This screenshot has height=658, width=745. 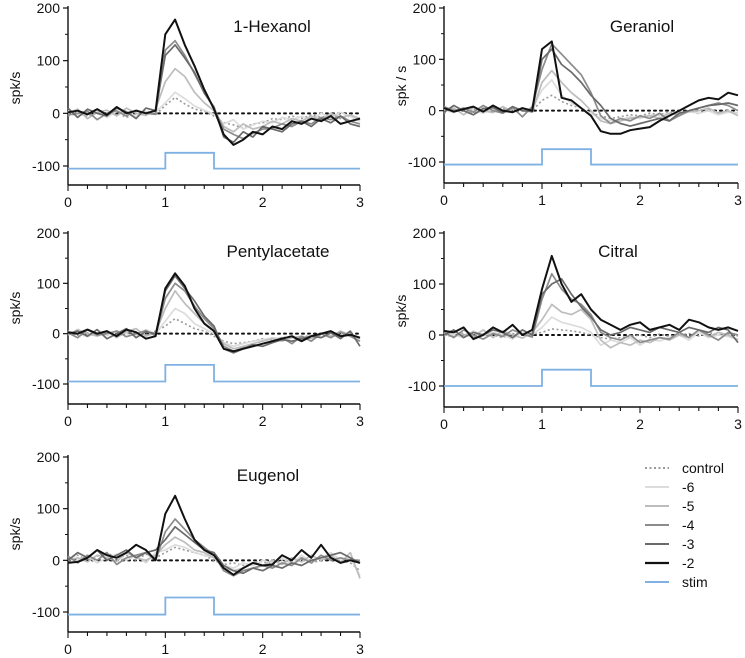 I want to click on legend-label: -2, so click(x=688, y=563).